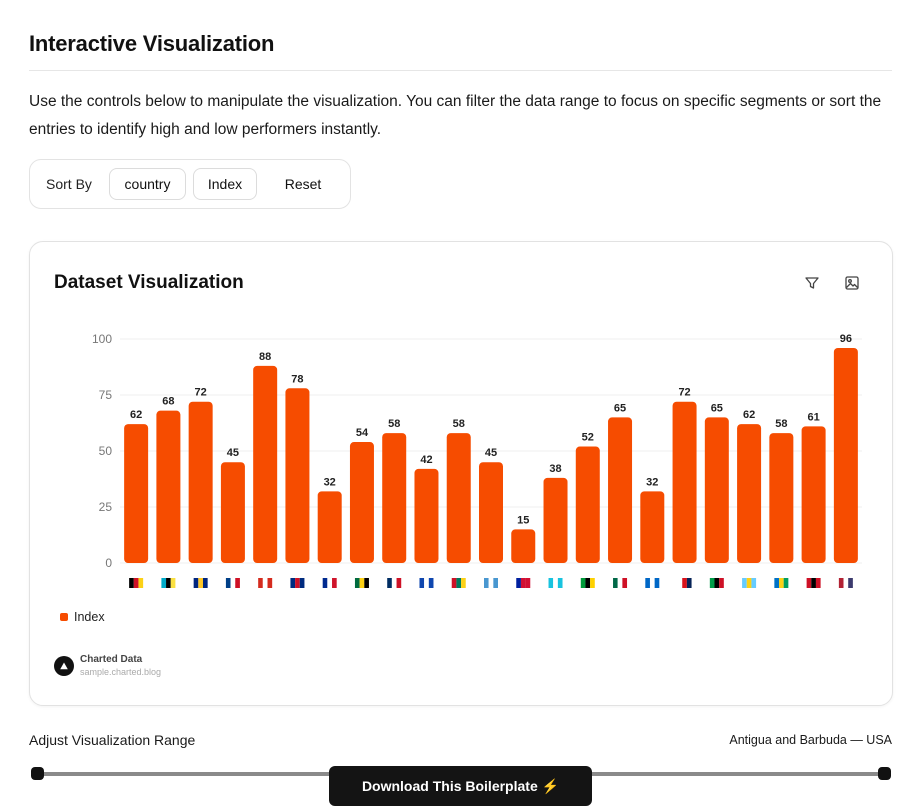 The width and height of the screenshot is (920, 809). What do you see at coordinates (190, 184) in the screenshot?
I see `sort-controls: Sort By country Index Reset` at bounding box center [190, 184].